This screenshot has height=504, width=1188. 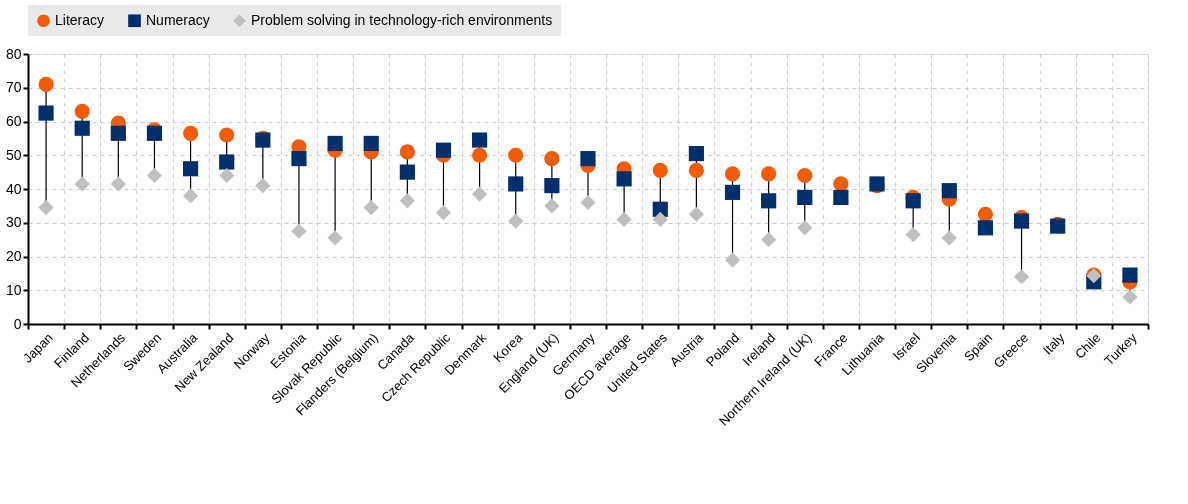 What do you see at coordinates (13, 121) in the screenshot?
I see `y-tick-label: 60` at bounding box center [13, 121].